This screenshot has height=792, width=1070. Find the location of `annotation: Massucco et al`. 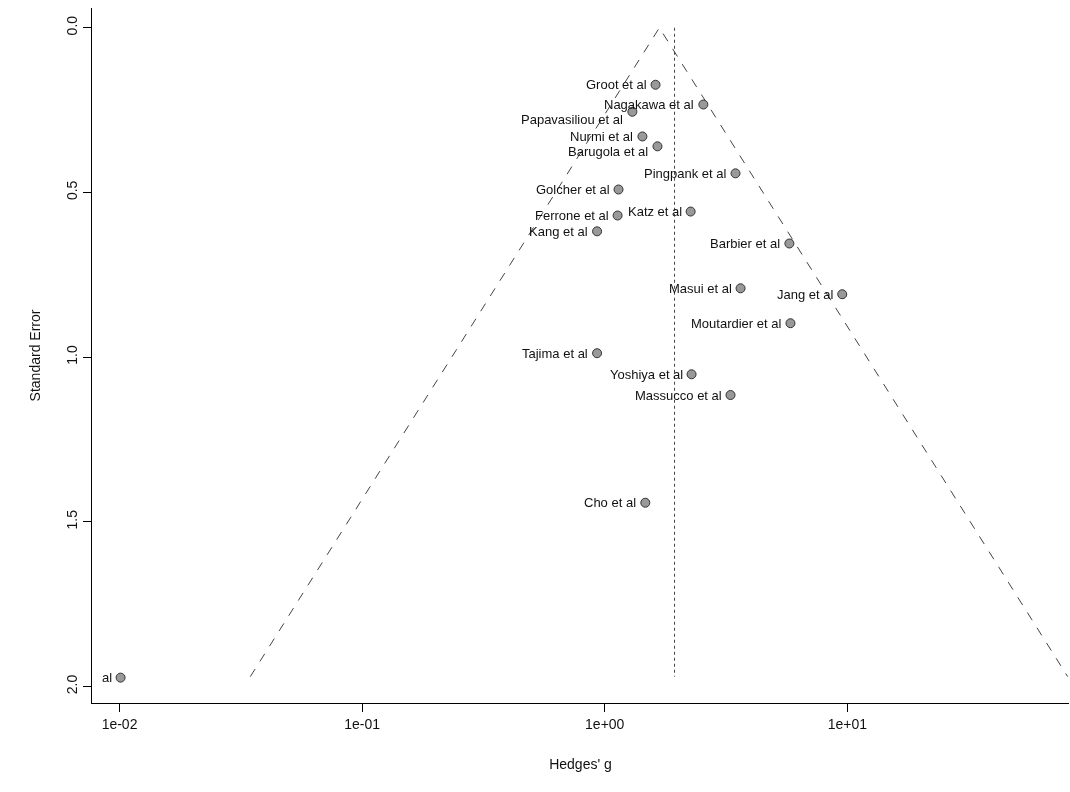

annotation: Massucco et al is located at coordinates (678, 395).